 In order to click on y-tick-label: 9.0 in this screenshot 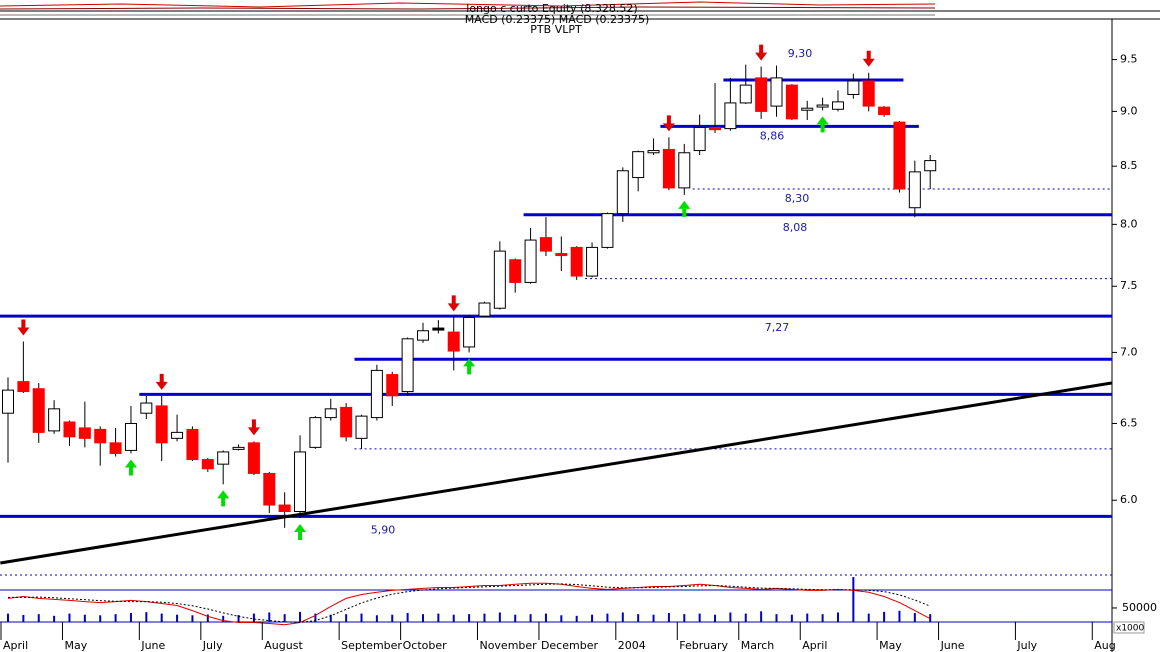, I will do `click(1129, 110)`.